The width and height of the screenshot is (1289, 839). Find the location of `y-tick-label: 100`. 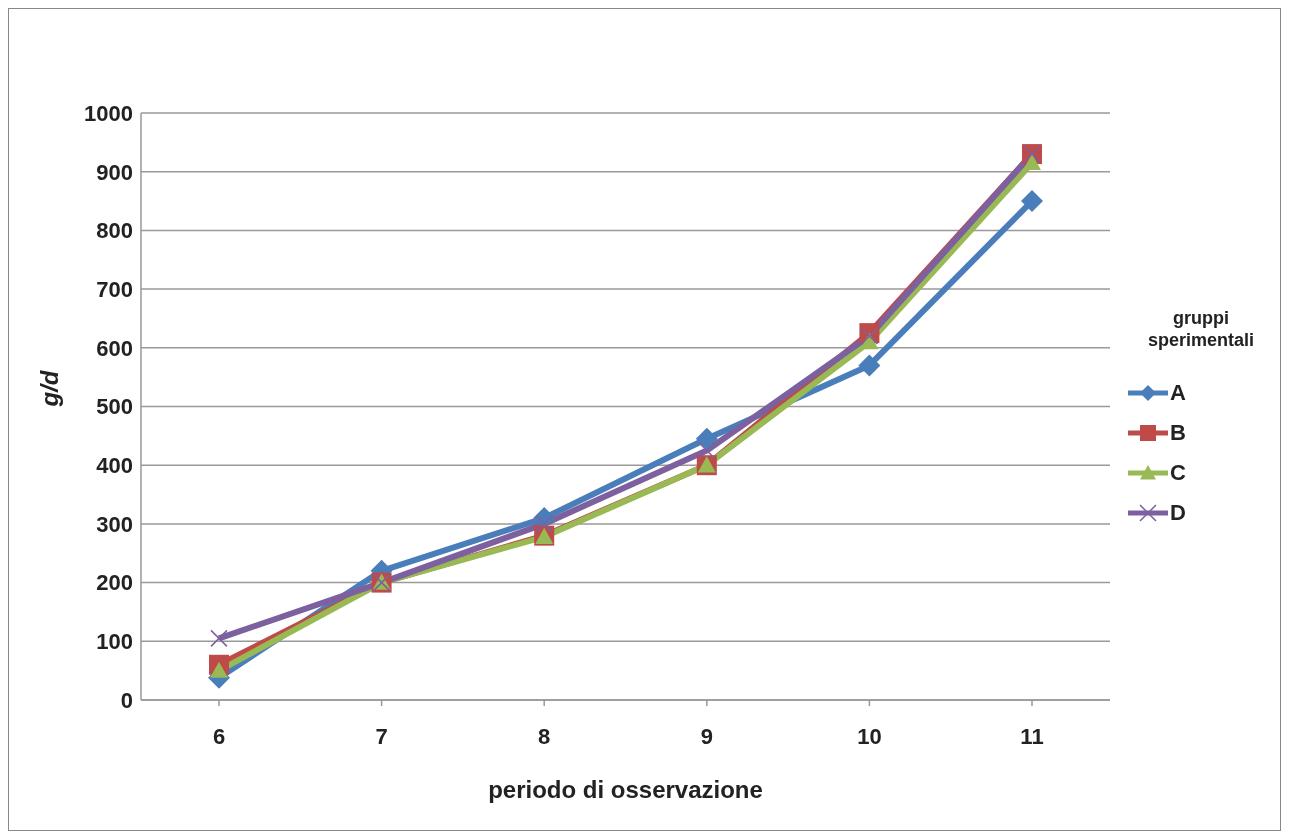

y-tick-label: 100 is located at coordinates (114, 642).